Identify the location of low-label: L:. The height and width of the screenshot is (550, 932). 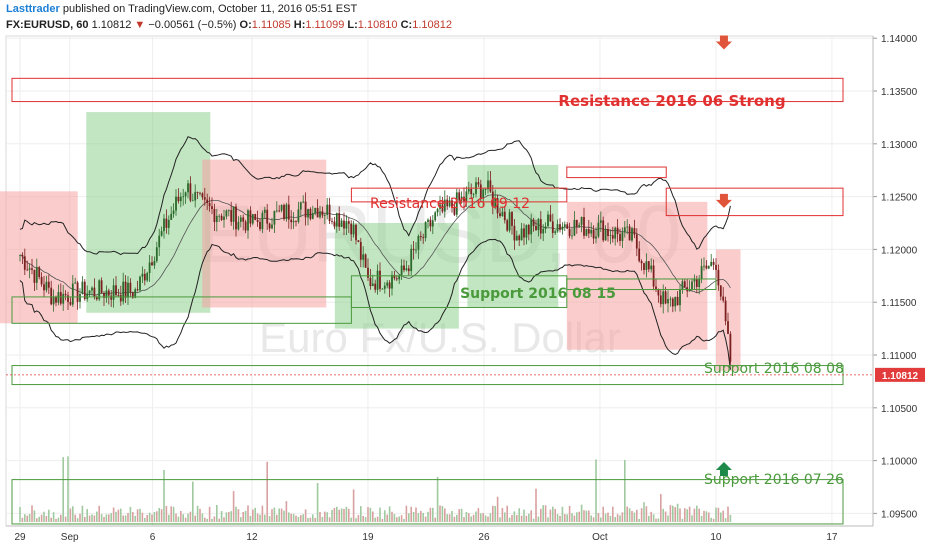
(352, 25).